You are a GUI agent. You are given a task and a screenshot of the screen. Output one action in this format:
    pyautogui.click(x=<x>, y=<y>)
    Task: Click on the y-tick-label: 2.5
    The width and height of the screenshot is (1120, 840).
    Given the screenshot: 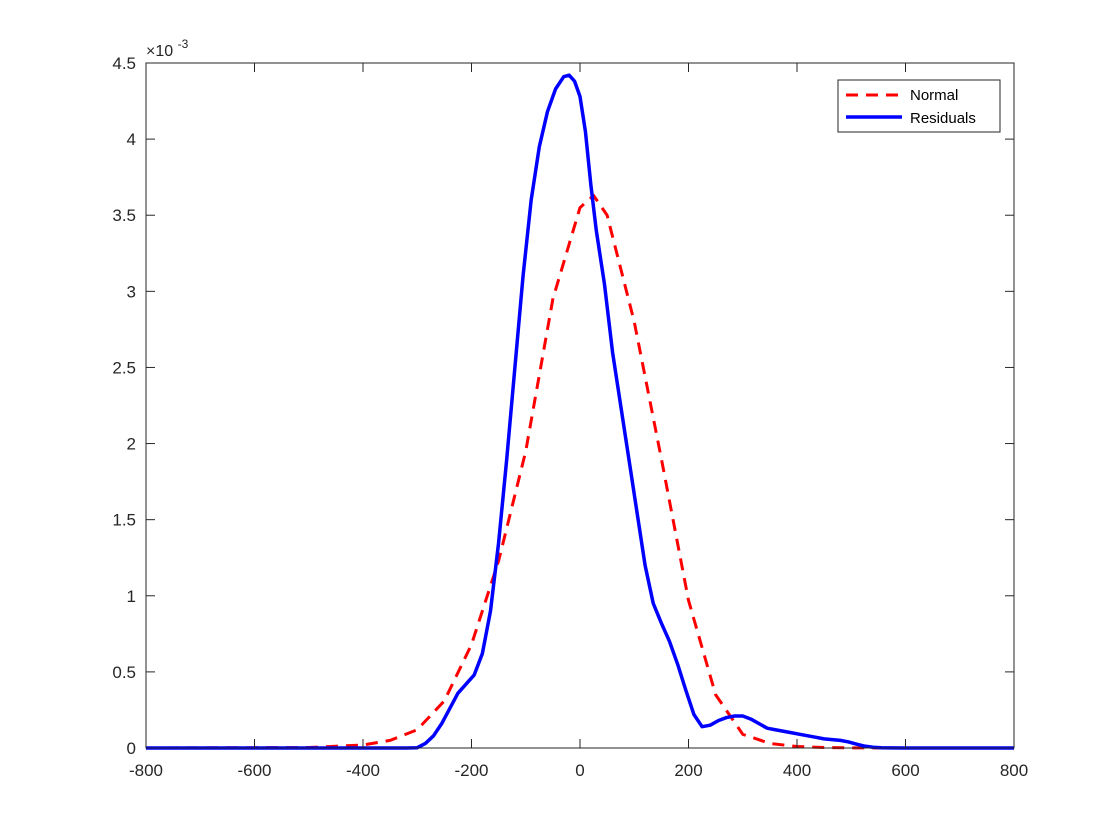 What is the action you would take?
    pyautogui.click(x=124, y=367)
    